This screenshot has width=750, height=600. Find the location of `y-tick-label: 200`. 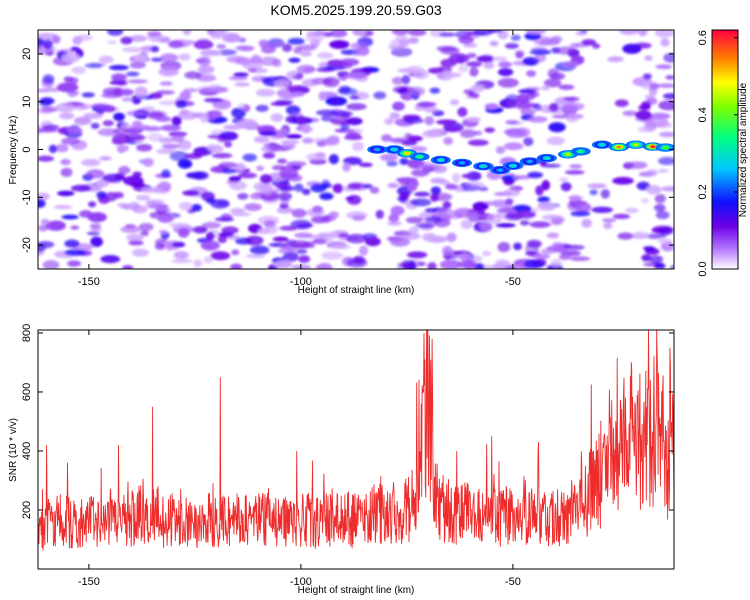

y-tick-label: 200 is located at coordinates (27, 510).